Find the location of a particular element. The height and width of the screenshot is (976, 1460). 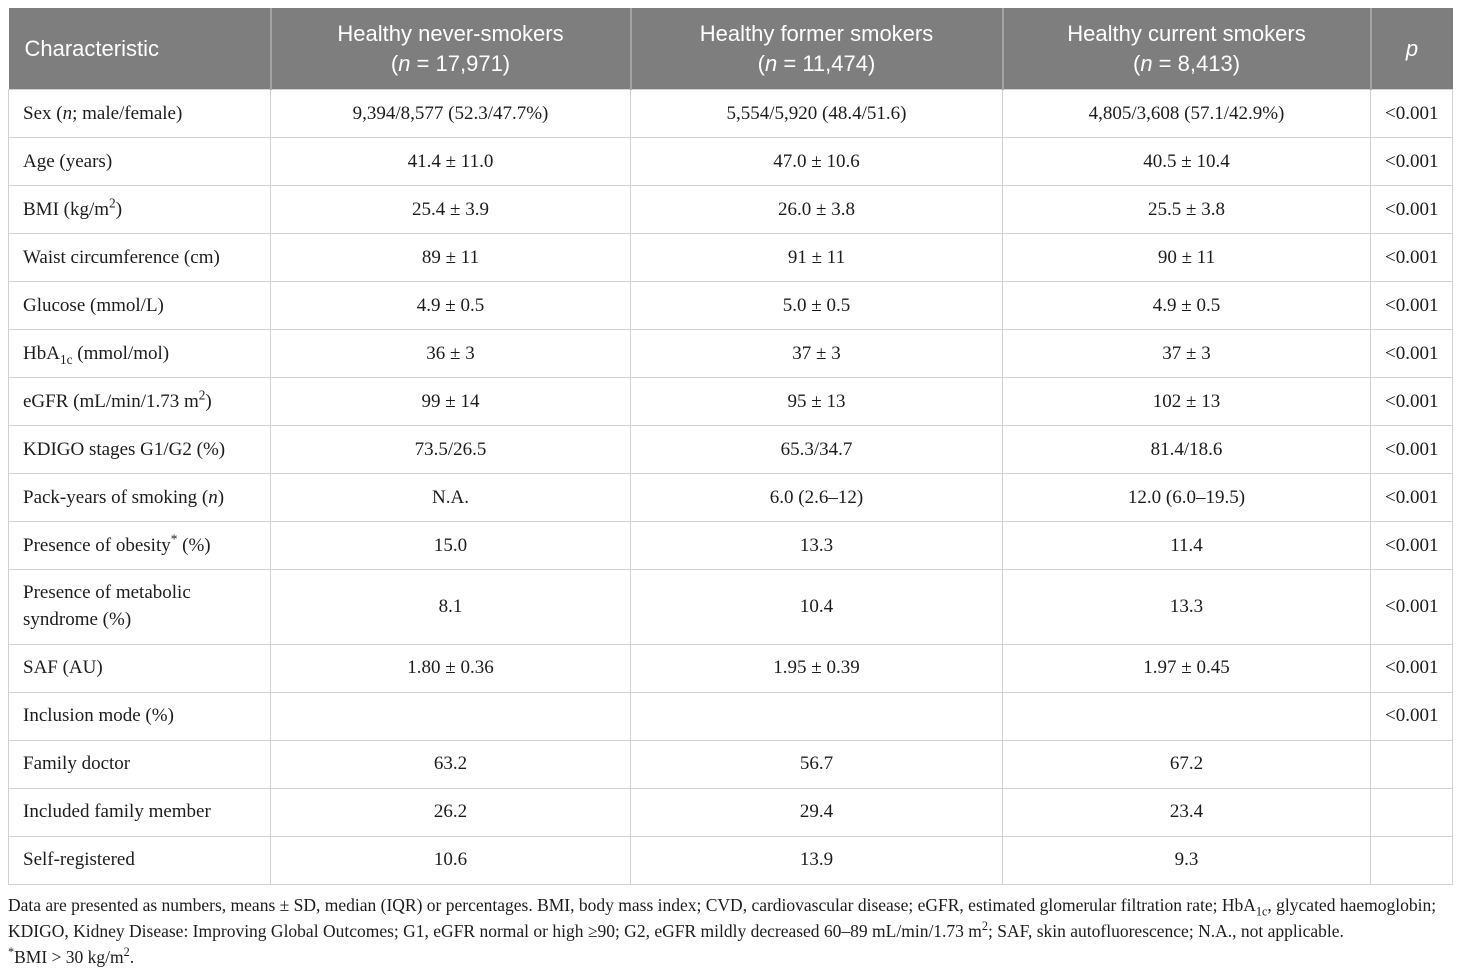

value-cell: 10.6 is located at coordinates (450, 860).